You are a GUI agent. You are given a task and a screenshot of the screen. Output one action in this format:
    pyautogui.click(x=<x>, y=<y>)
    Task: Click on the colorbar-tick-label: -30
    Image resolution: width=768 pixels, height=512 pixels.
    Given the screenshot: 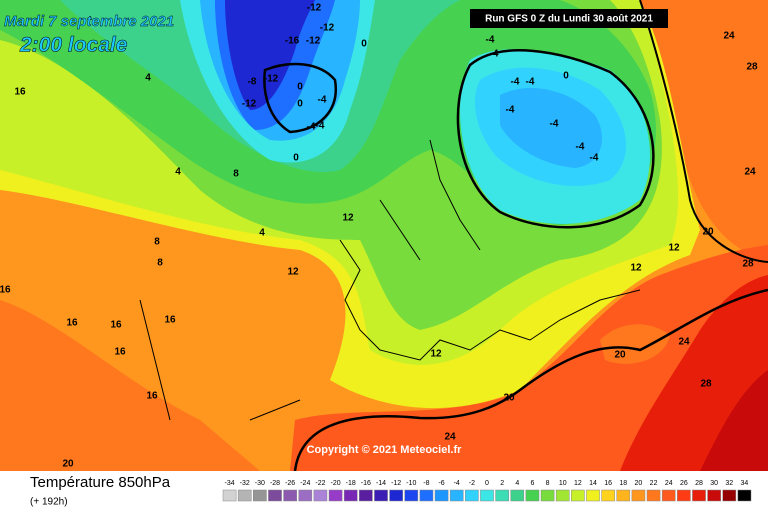 What is the action you would take?
    pyautogui.click(x=260, y=483)
    